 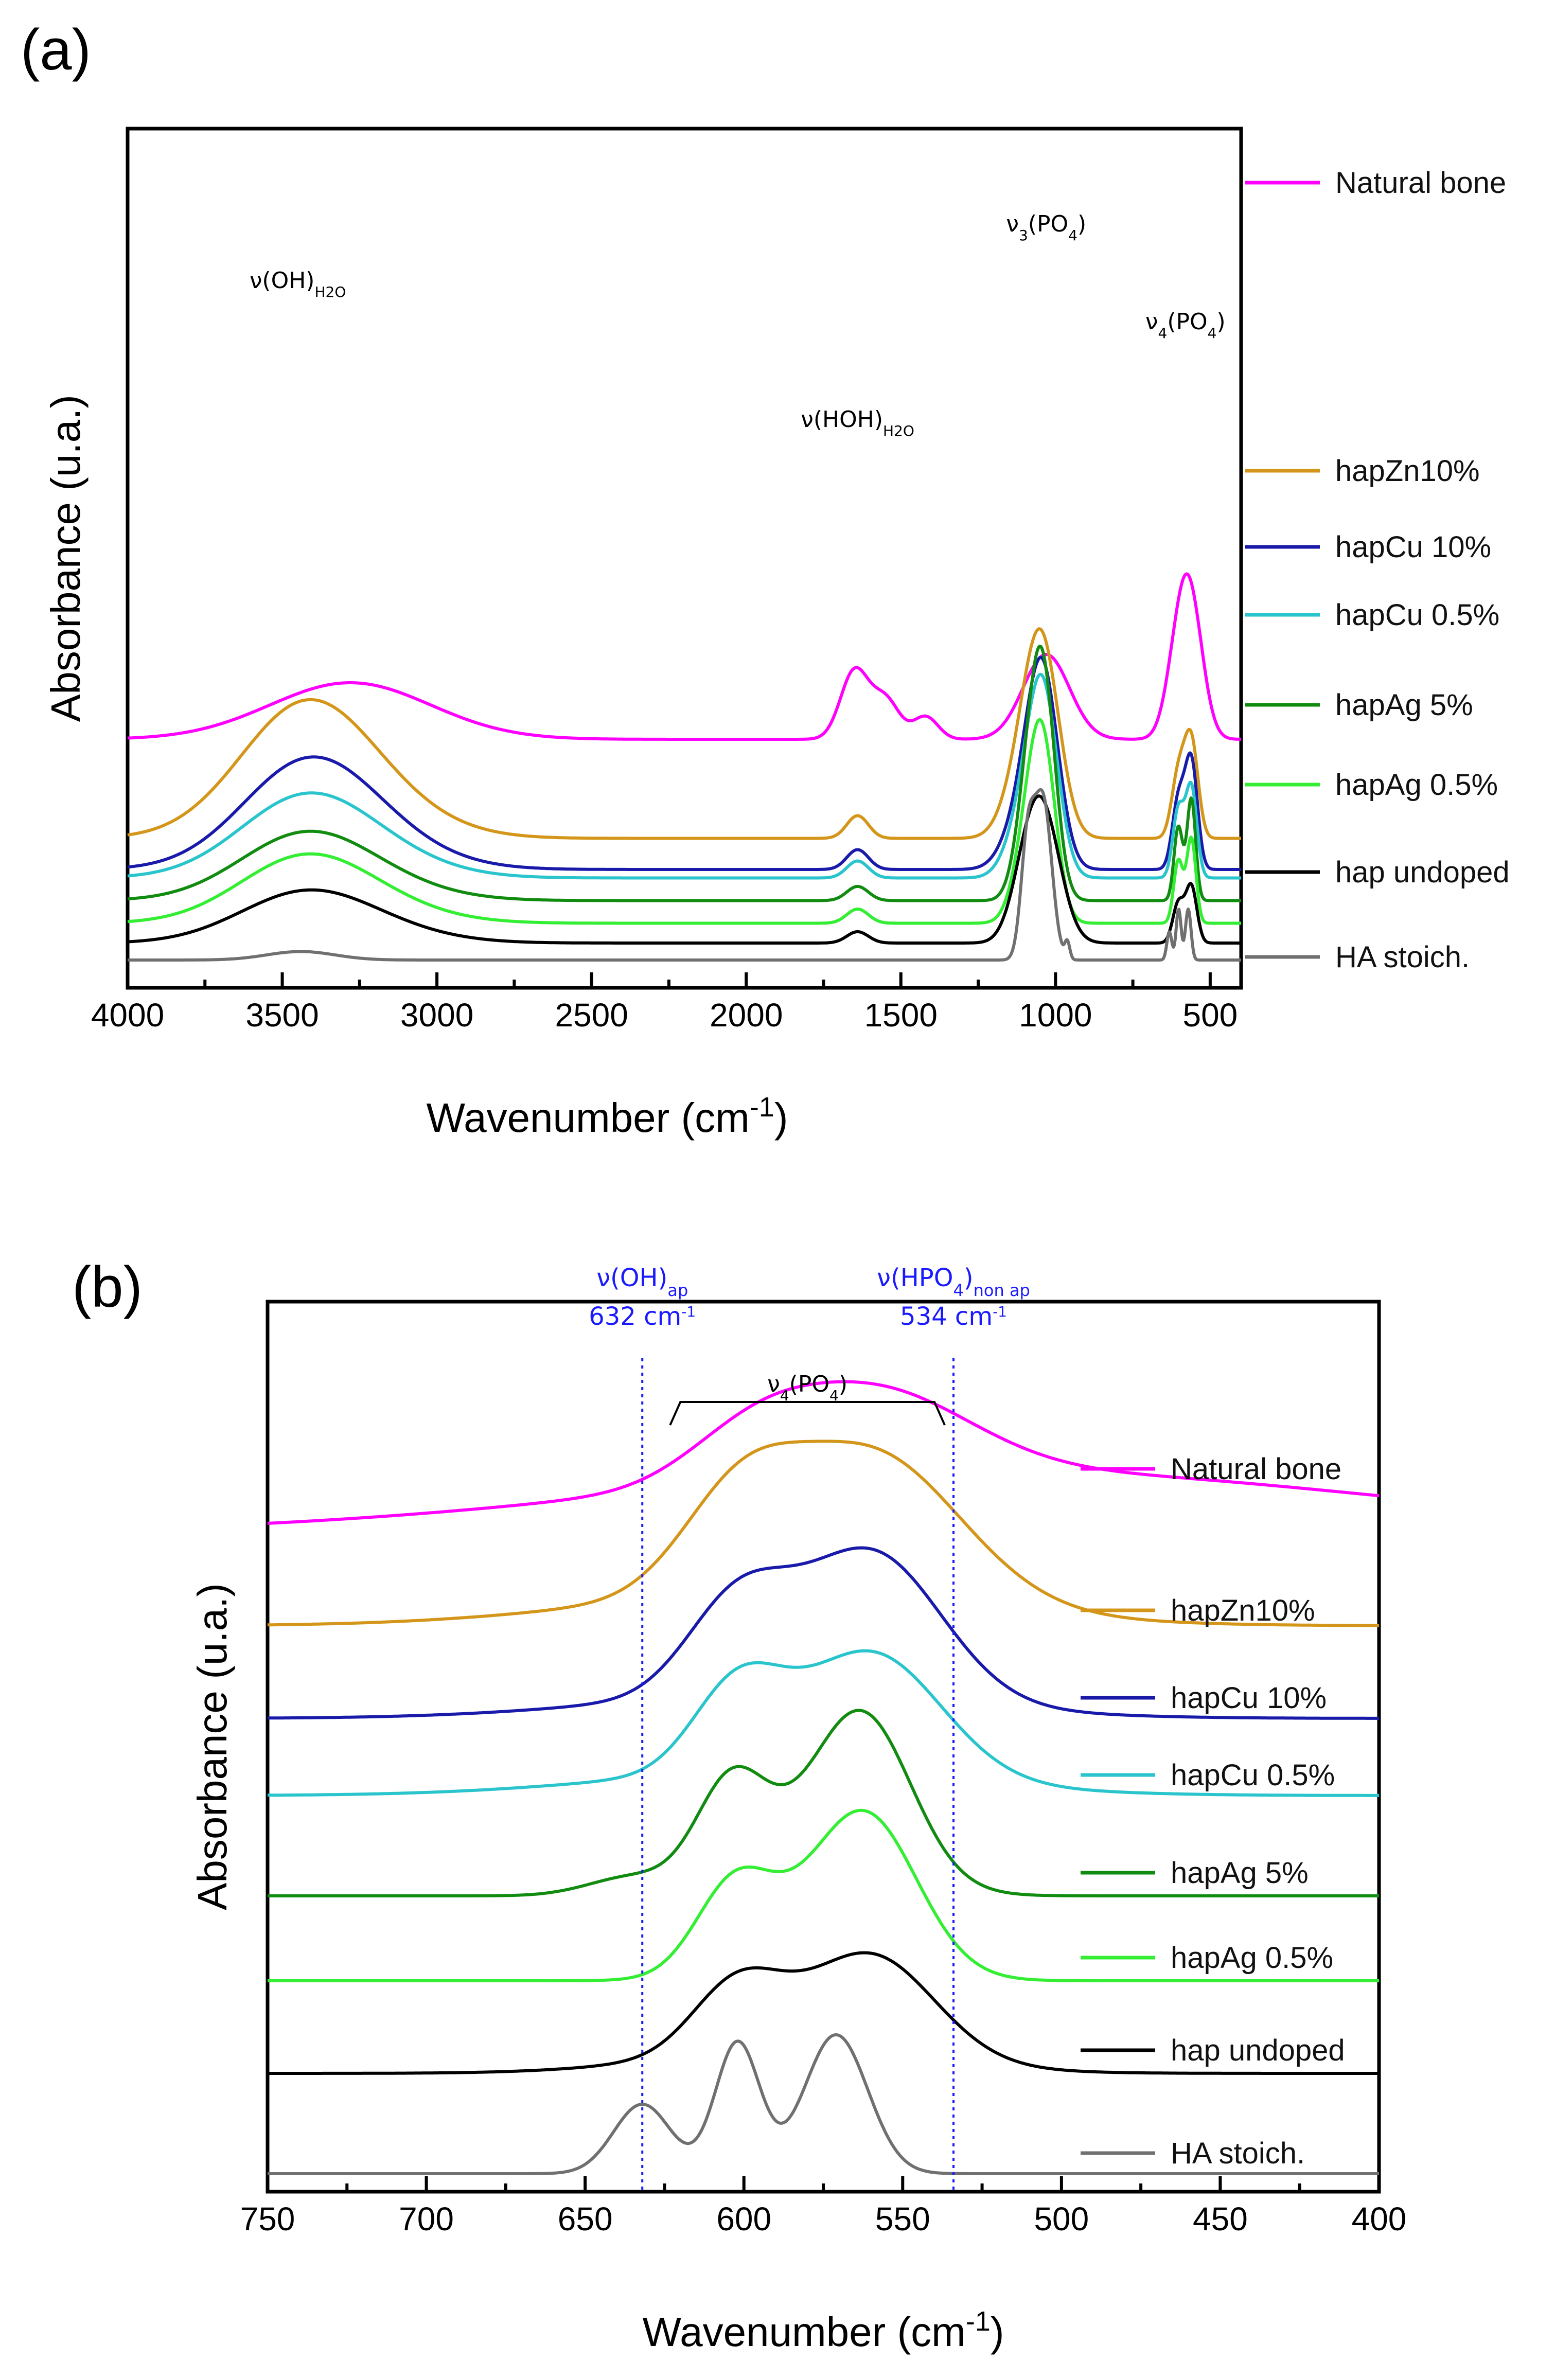 What do you see at coordinates (807, 1413) in the screenshot?
I see `v4-po4-bracket` at bounding box center [807, 1413].